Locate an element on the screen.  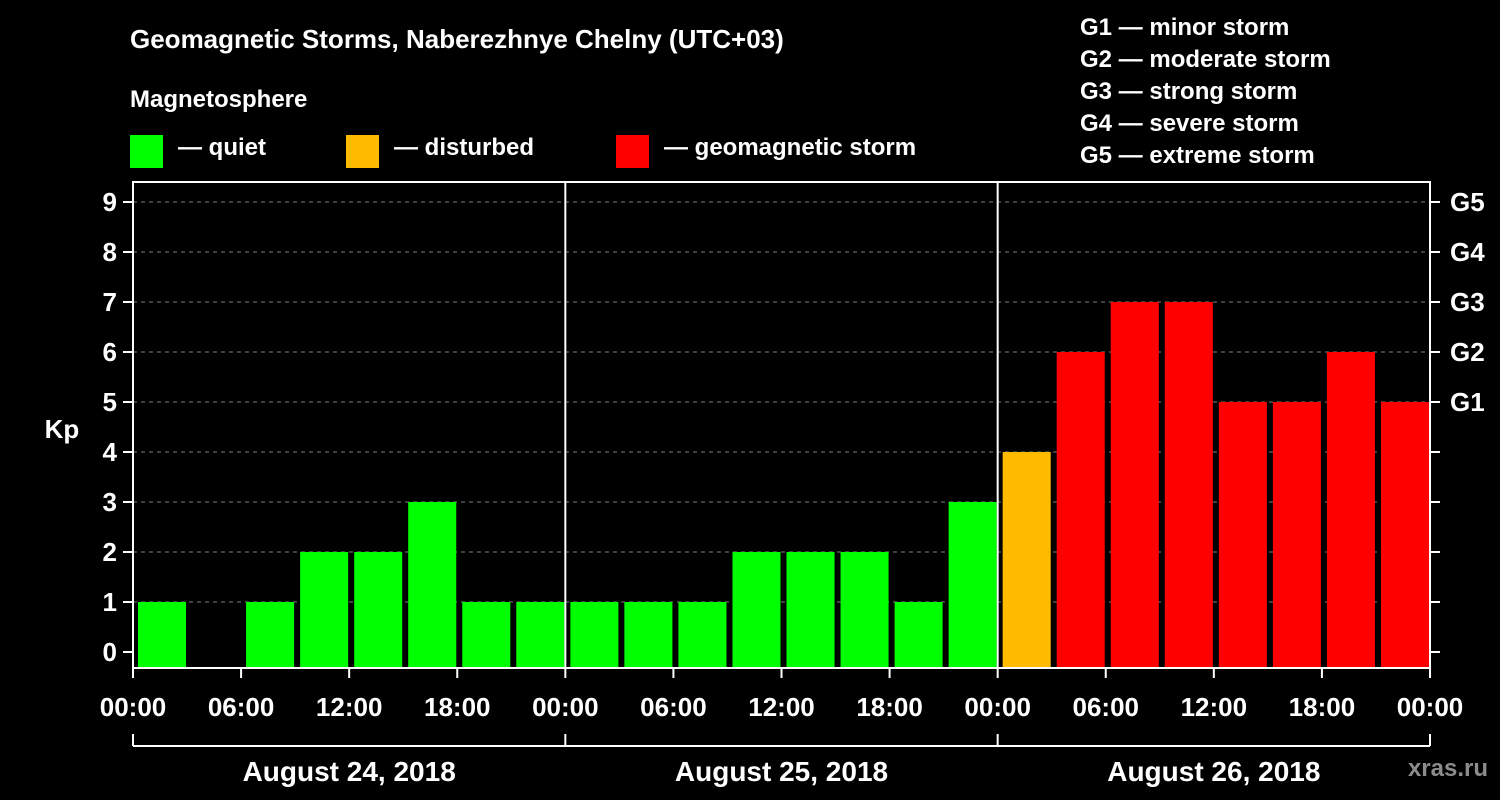
y-tick-label-1: 1 is located at coordinates (110, 602).